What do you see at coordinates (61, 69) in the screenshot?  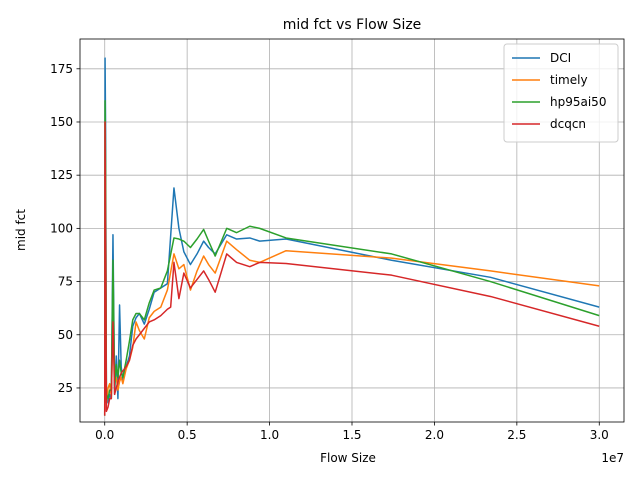 I see `y-tick-label: 175` at bounding box center [61, 69].